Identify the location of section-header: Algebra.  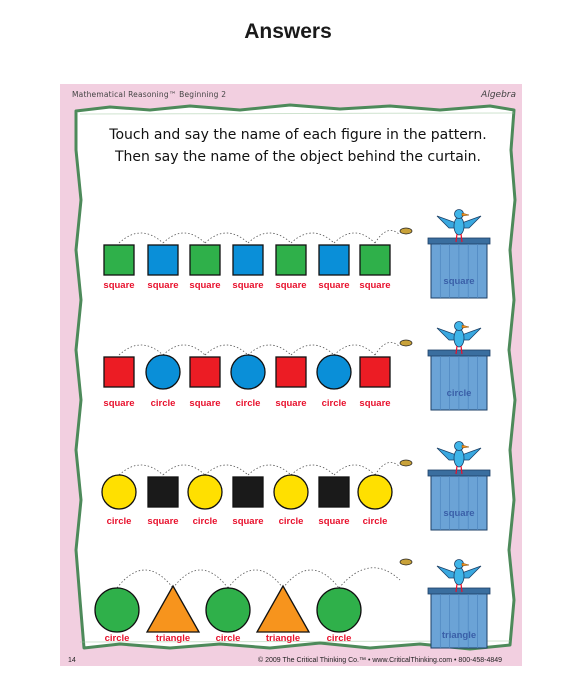
(498, 95).